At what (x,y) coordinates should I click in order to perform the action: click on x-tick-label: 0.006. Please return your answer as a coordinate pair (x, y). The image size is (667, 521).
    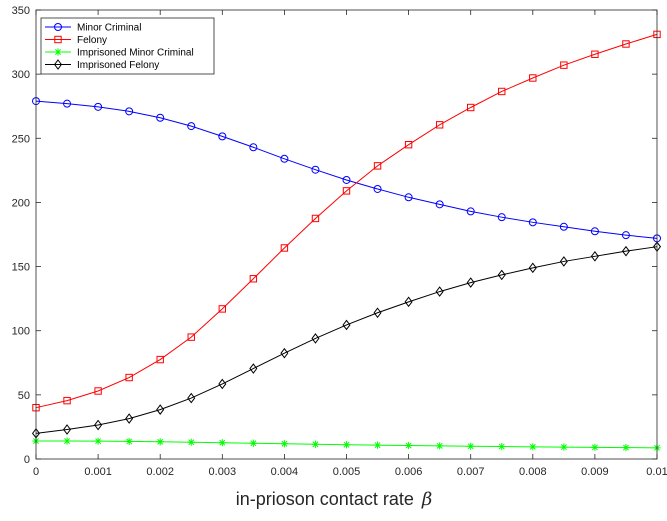
    Looking at the image, I should click on (409, 472).